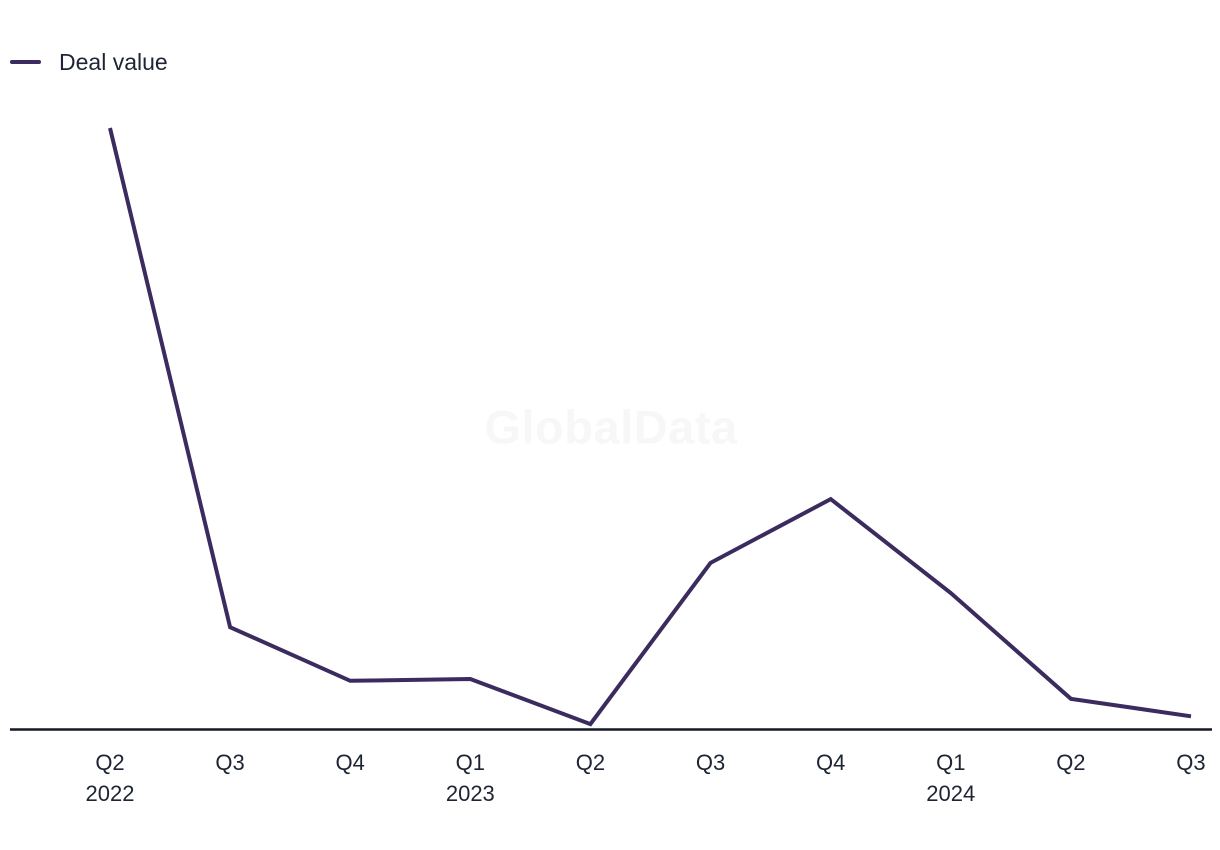 Image resolution: width=1220 pixels, height=850 pixels. What do you see at coordinates (113, 61) in the screenshot?
I see `legend-label: Deal value` at bounding box center [113, 61].